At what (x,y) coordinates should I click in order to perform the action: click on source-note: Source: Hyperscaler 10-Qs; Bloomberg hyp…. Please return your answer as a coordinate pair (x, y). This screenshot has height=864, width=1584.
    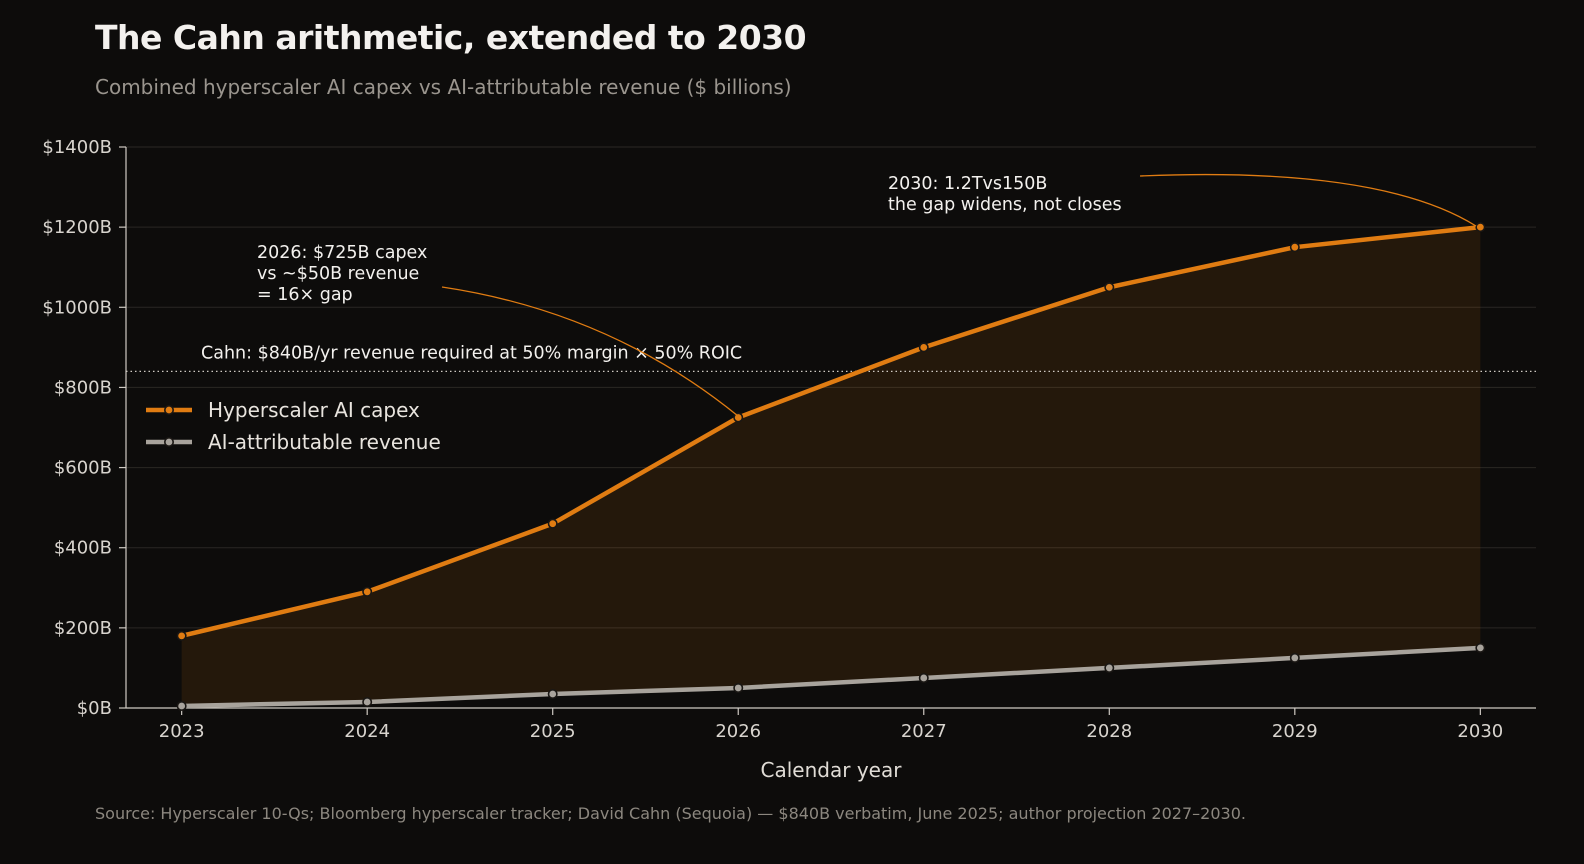
    Looking at the image, I should click on (670, 813).